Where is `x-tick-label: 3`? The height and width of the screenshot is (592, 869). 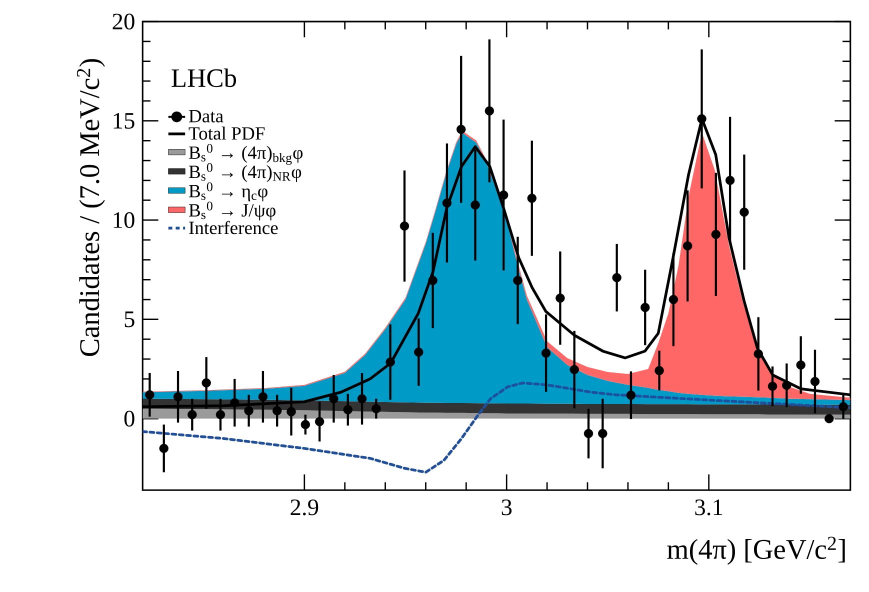 x-tick-label: 3 is located at coordinates (507, 507).